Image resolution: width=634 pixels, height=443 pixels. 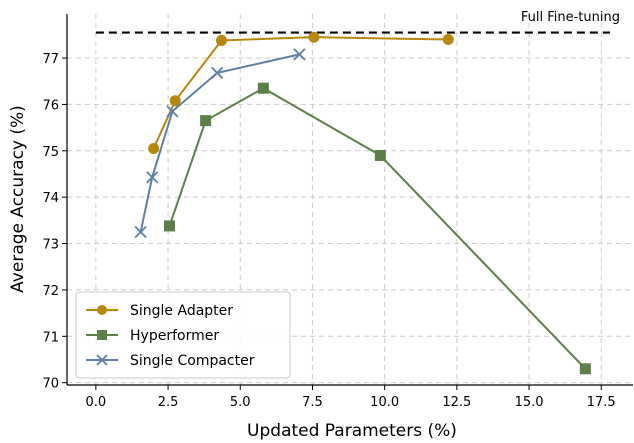 What do you see at coordinates (570, 17) in the screenshot?
I see `reference-line-label: Full Fine-tuning` at bounding box center [570, 17].